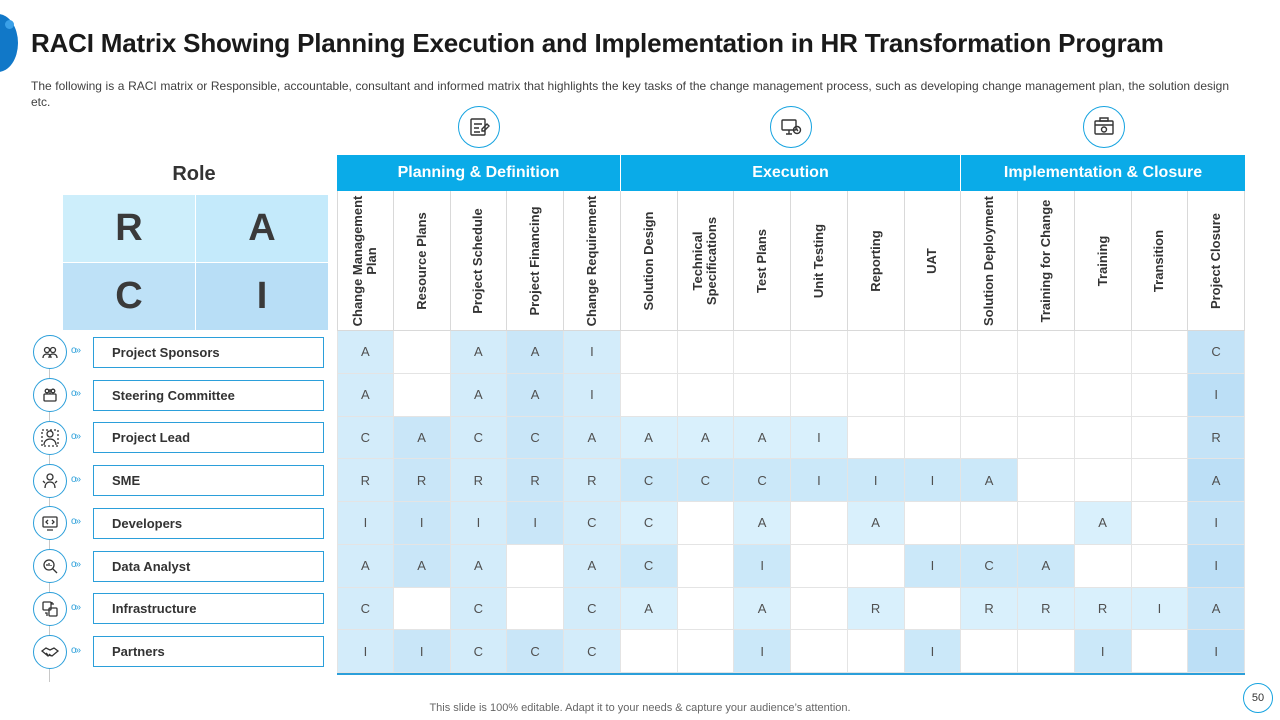  I want to click on column-header-label: Reporting, so click(875, 260).